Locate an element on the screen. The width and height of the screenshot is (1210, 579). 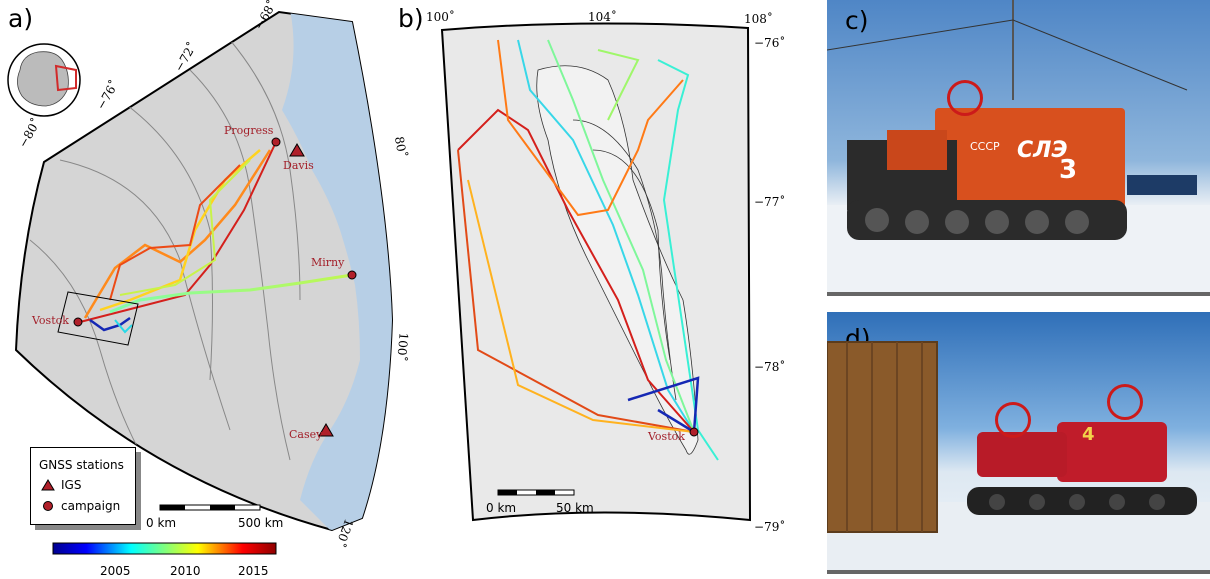
lat-tick-b-3: −78˚ is located at coordinates (770, 367).